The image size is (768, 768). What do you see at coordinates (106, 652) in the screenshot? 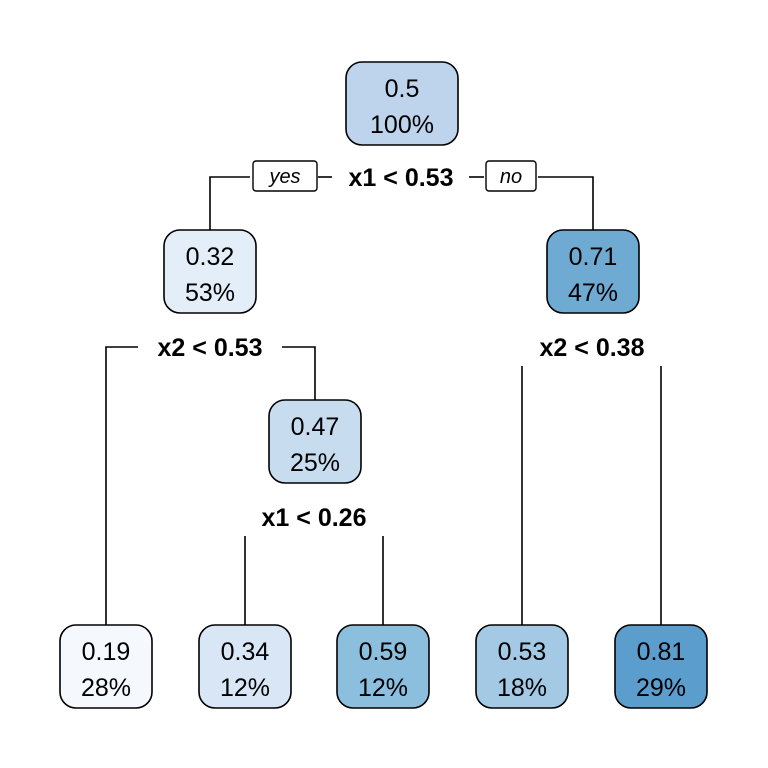
I see `node-value: 0.19` at bounding box center [106, 652].